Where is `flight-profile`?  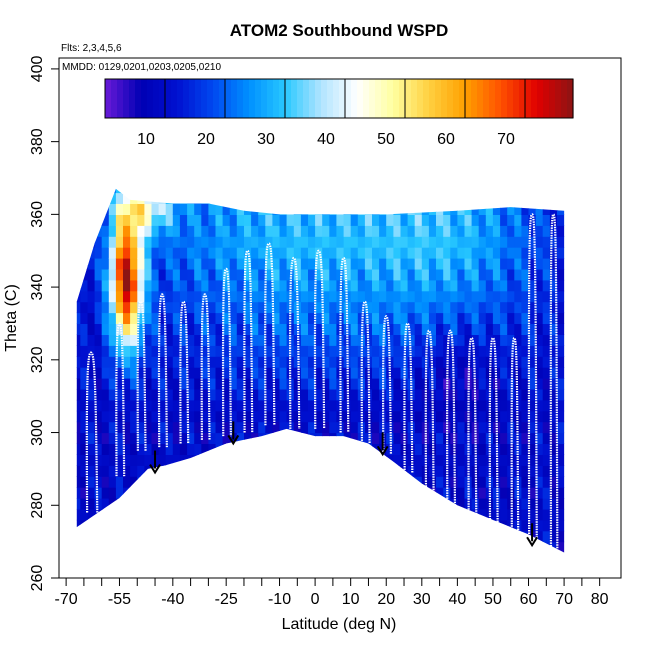 flight-profile is located at coordinates (270, 334).